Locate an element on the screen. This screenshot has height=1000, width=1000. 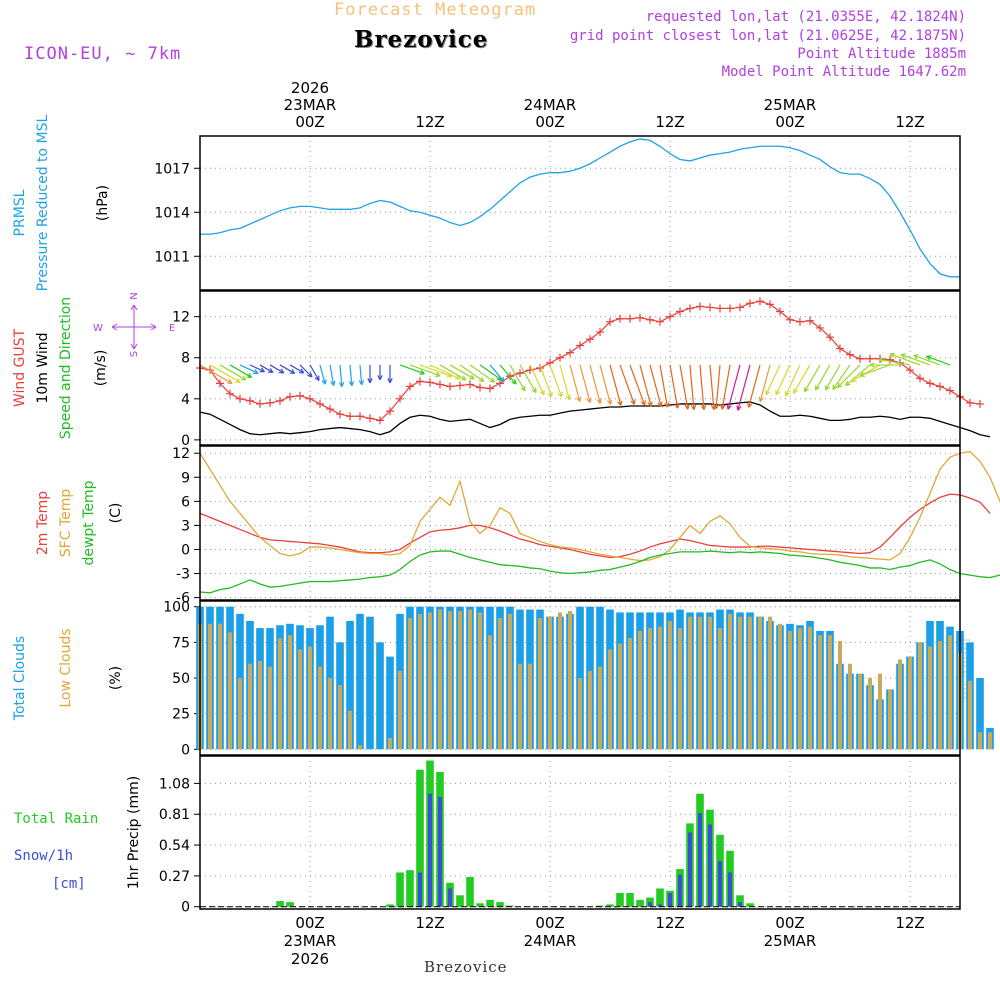
series-2m-temp is located at coordinates (595, 526).